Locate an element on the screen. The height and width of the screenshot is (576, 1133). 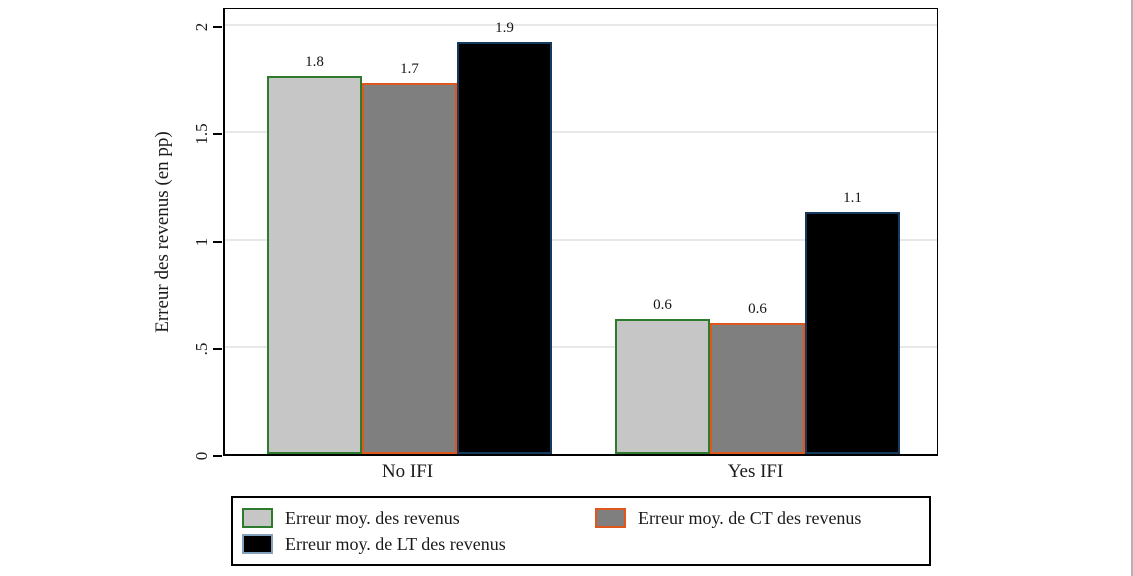
legend-label: Erreur moy. des revenus is located at coordinates (372, 517).